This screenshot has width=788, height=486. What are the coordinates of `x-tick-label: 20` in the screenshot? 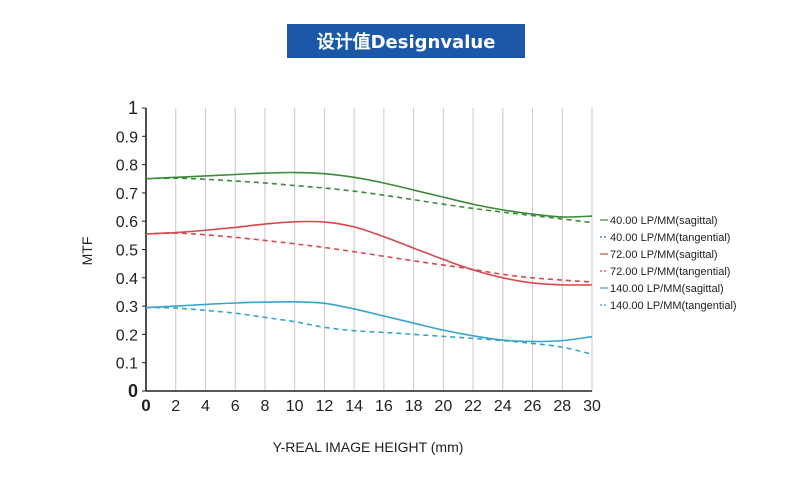 It's located at (443, 406).